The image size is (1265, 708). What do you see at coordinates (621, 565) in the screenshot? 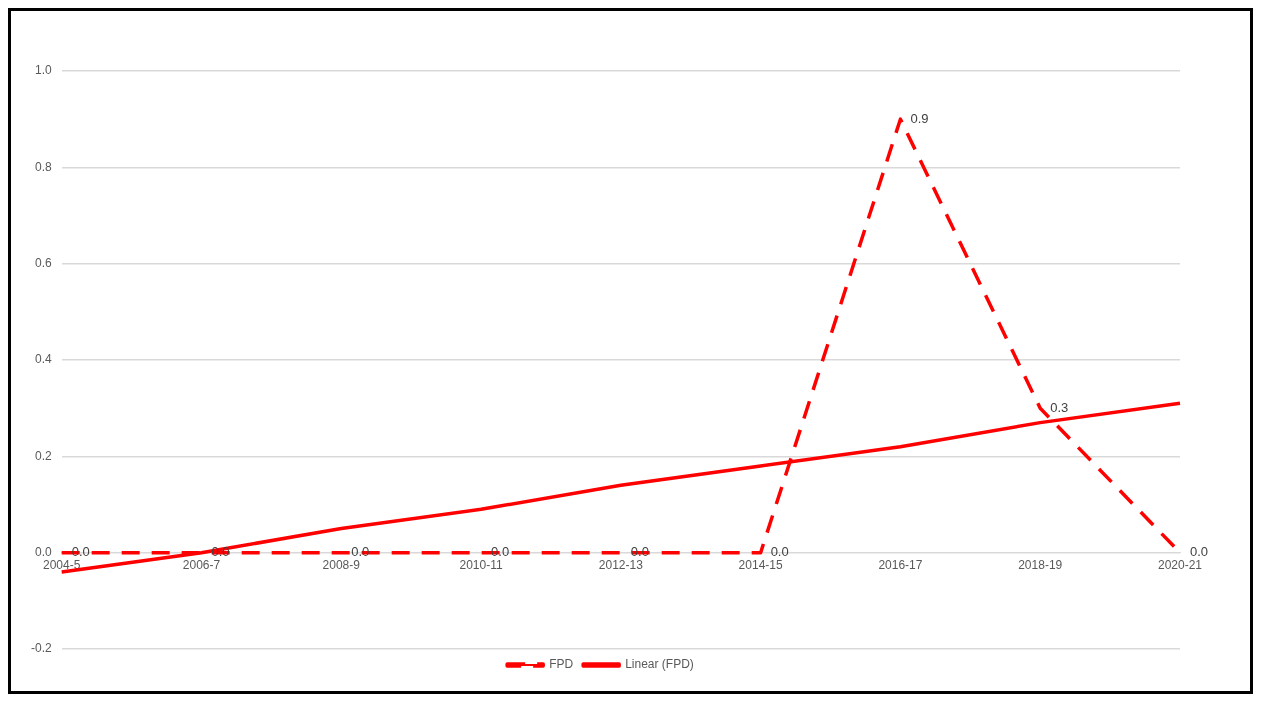
I see `x-tick-label: 2012-13` at bounding box center [621, 565].